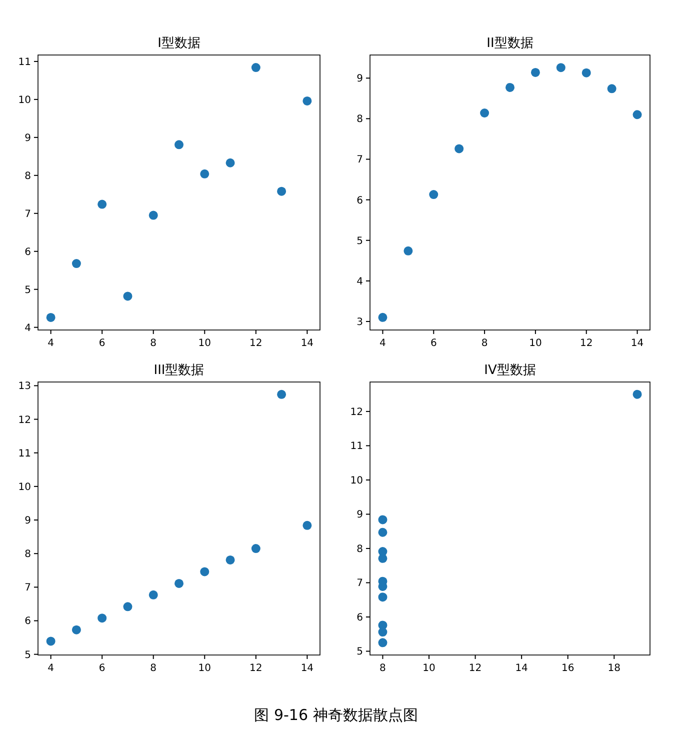 This screenshot has height=729, width=673. Describe the element at coordinates (510, 43) in the screenshot. I see `chart-title: II型数据` at that location.